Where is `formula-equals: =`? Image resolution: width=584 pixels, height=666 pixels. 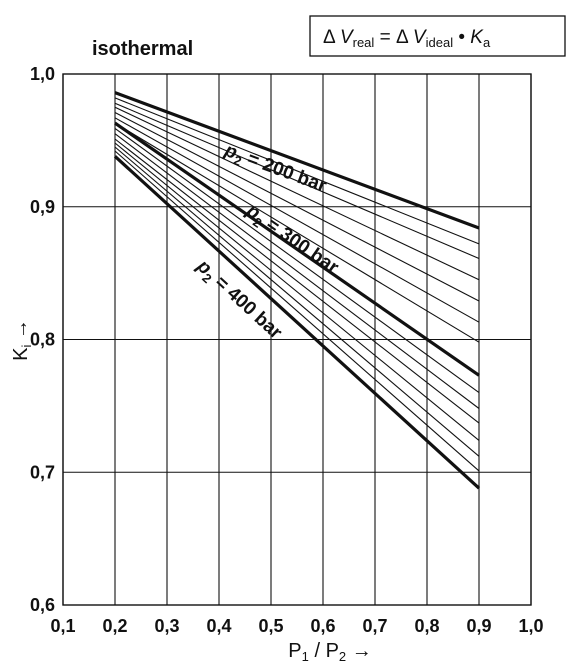
formula-equals: = is located at coordinates (385, 37).